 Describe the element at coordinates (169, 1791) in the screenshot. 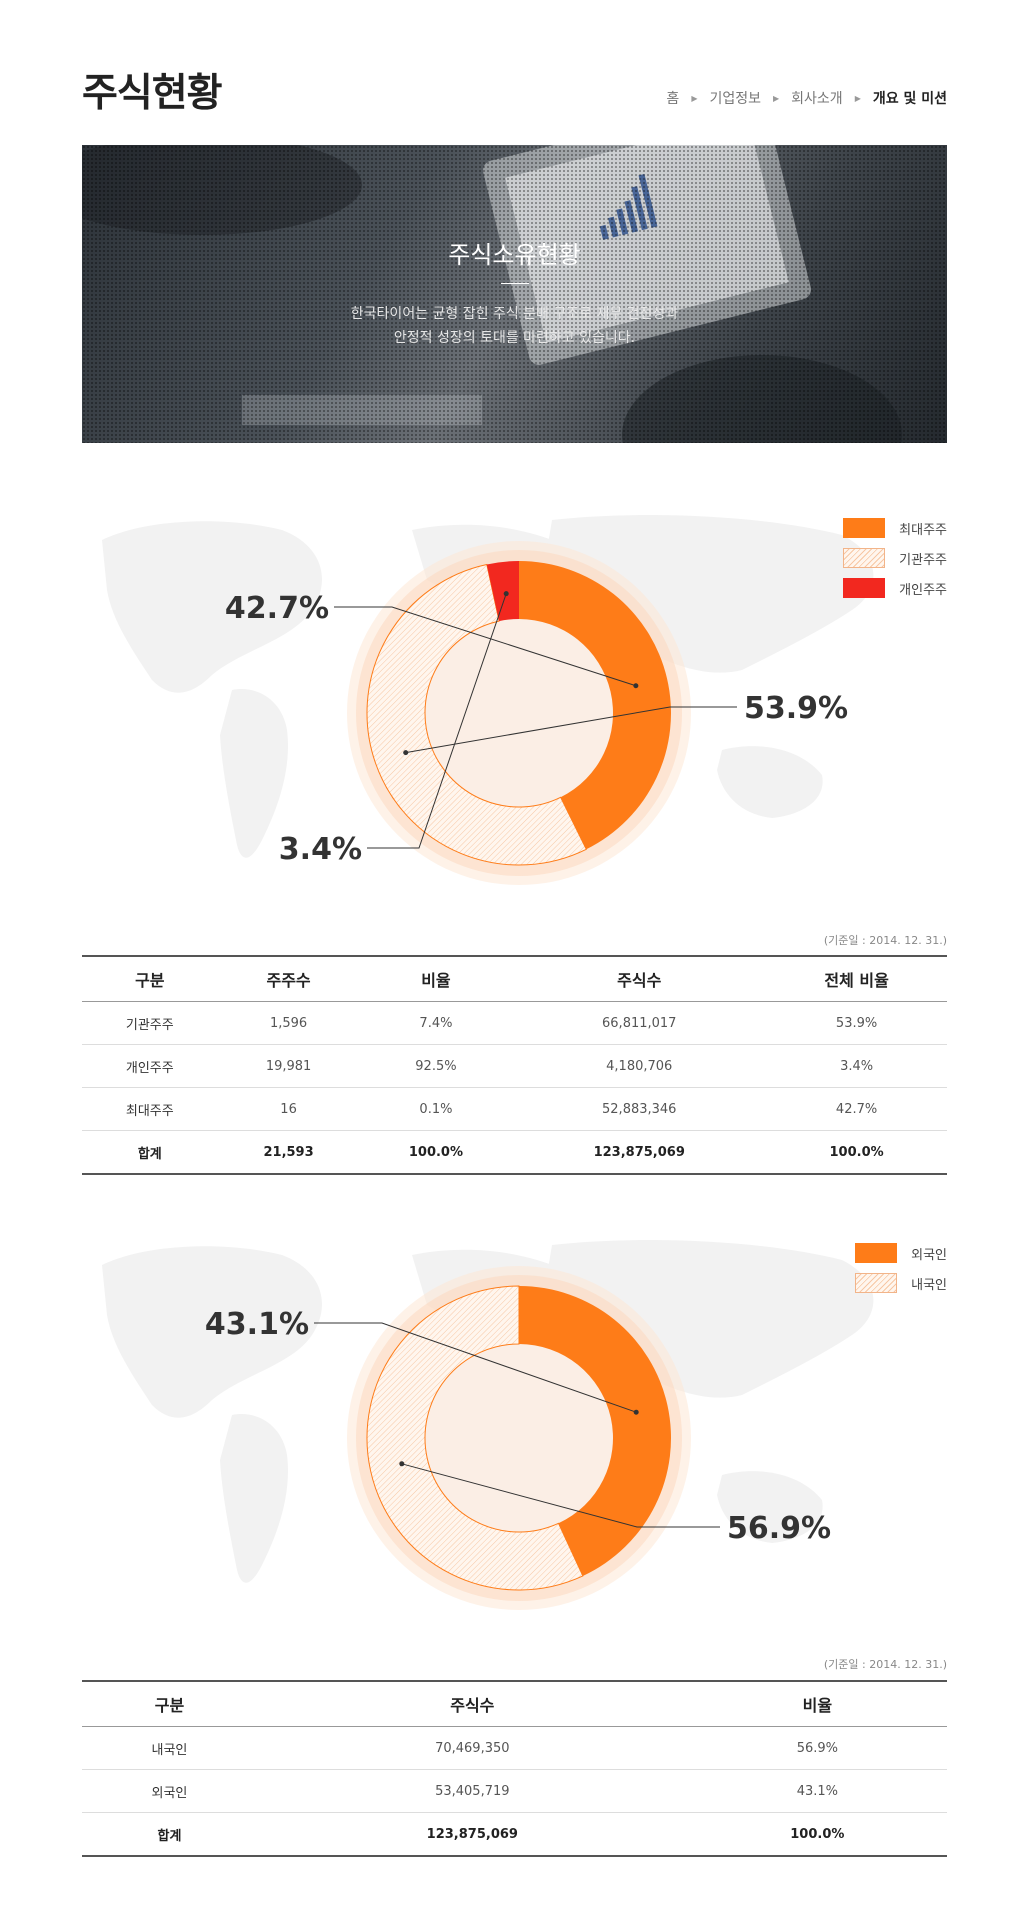

I see `table-cell: 외국인` at that location.